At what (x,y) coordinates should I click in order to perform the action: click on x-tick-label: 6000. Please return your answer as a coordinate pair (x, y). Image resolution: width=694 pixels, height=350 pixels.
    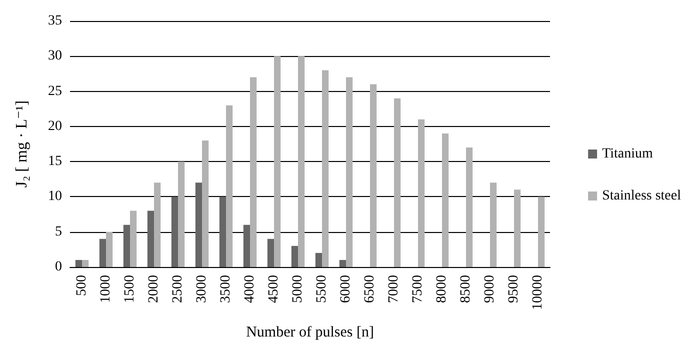
    Looking at the image, I should click on (346, 289).